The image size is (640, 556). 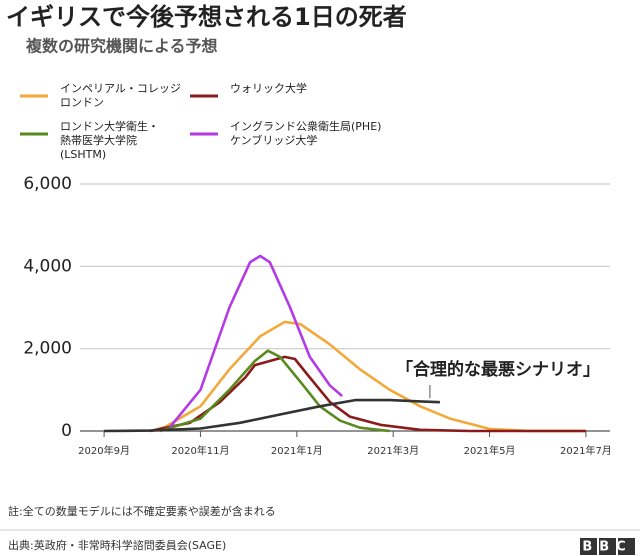 What do you see at coordinates (206, 17) in the screenshot?
I see `chart-title: イギリスで今後予想される1日の死者` at bounding box center [206, 17].